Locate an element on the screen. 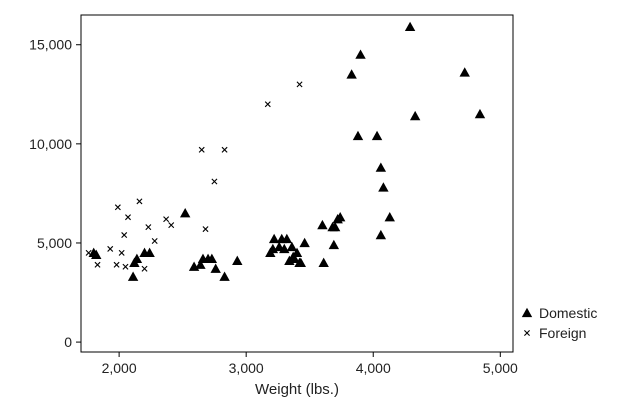  legend-label: Domestic is located at coordinates (568, 313).